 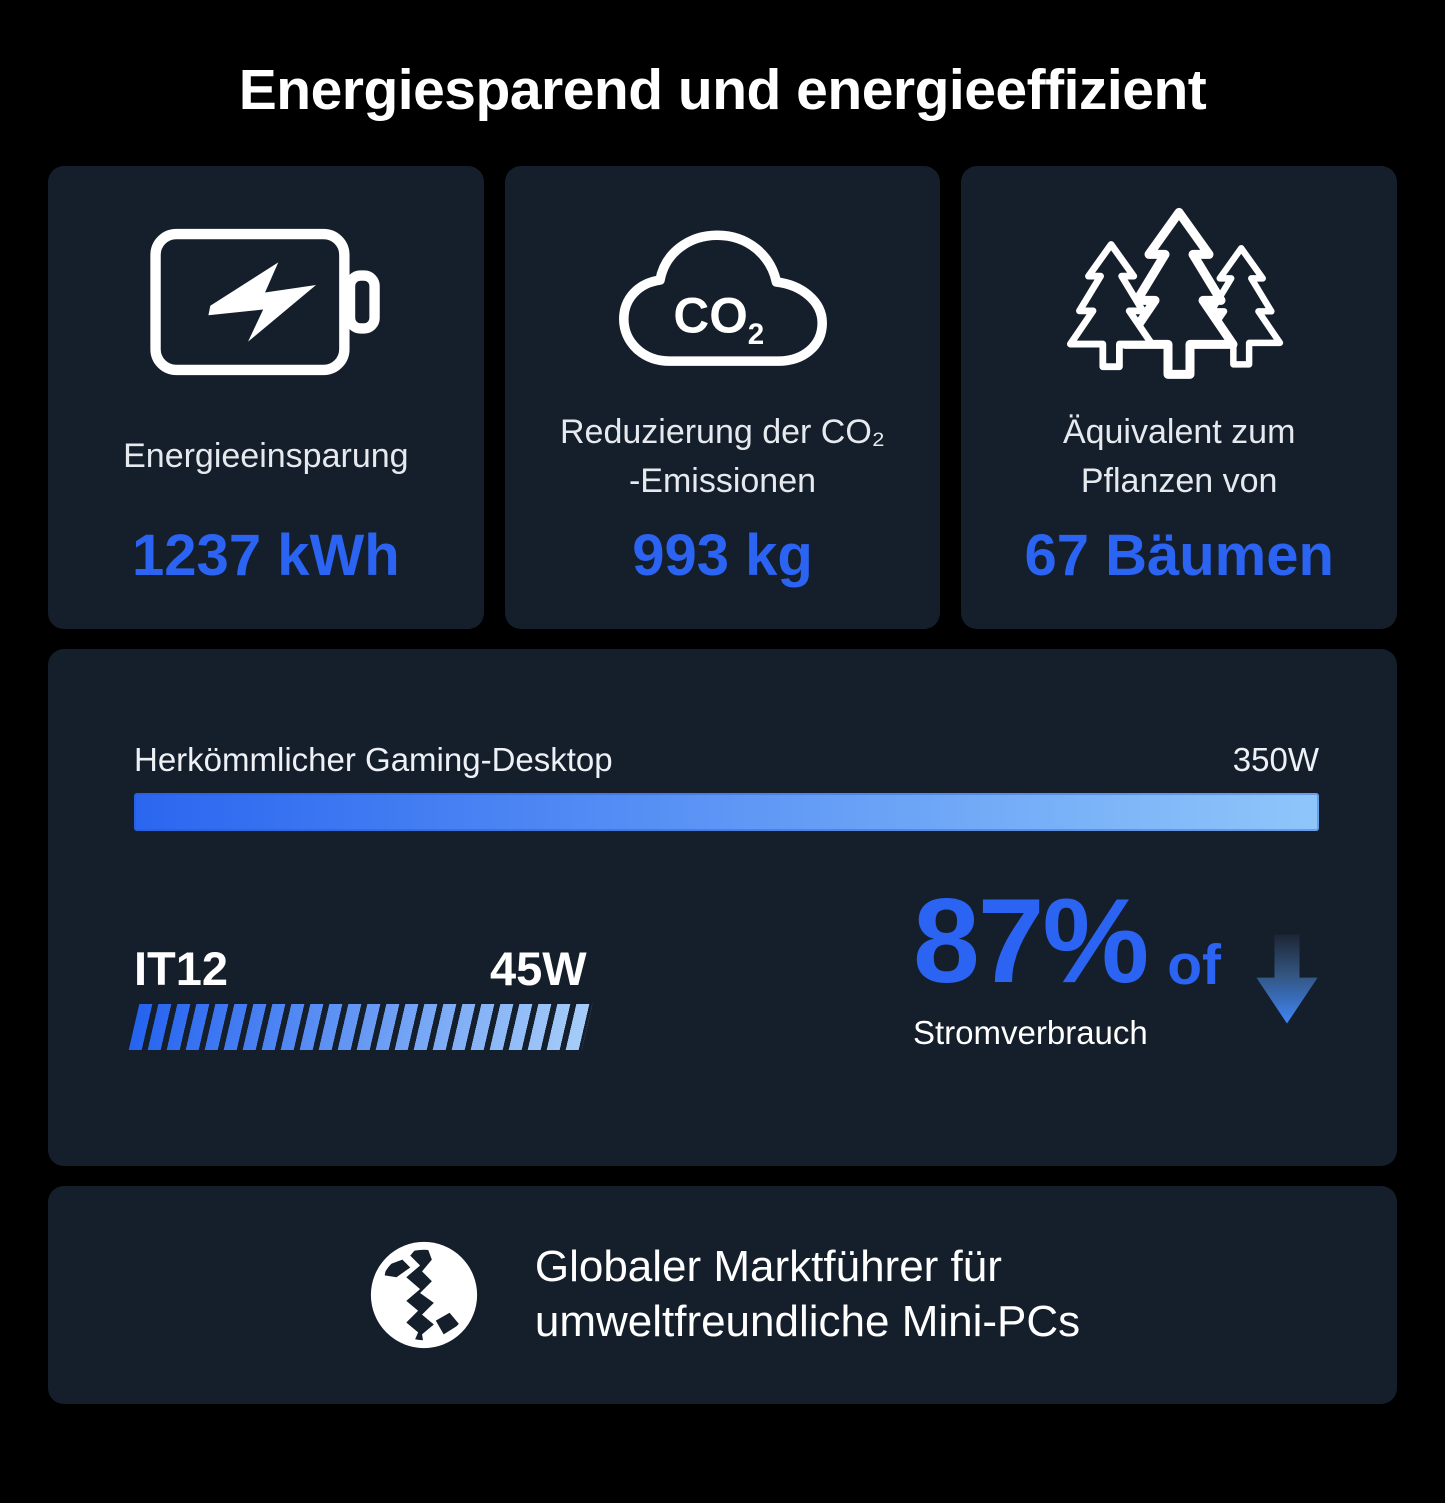 I want to click on stat-card-label: Reduzierung der CO₂ -Emissionen, so click(x=722, y=457).